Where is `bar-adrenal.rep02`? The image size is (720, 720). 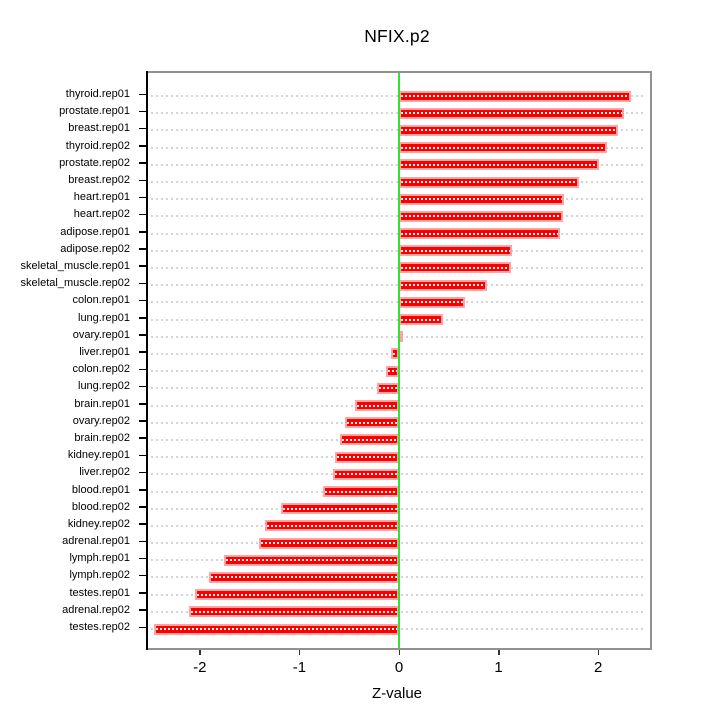 bar-adrenal.rep02 is located at coordinates (293, 612).